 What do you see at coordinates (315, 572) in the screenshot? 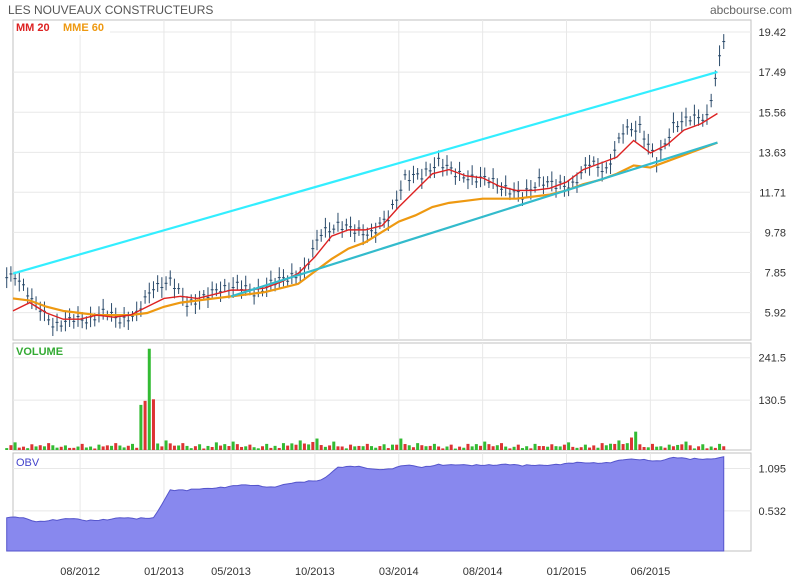
I see `x-tick-label: 10/2013` at bounding box center [315, 572].